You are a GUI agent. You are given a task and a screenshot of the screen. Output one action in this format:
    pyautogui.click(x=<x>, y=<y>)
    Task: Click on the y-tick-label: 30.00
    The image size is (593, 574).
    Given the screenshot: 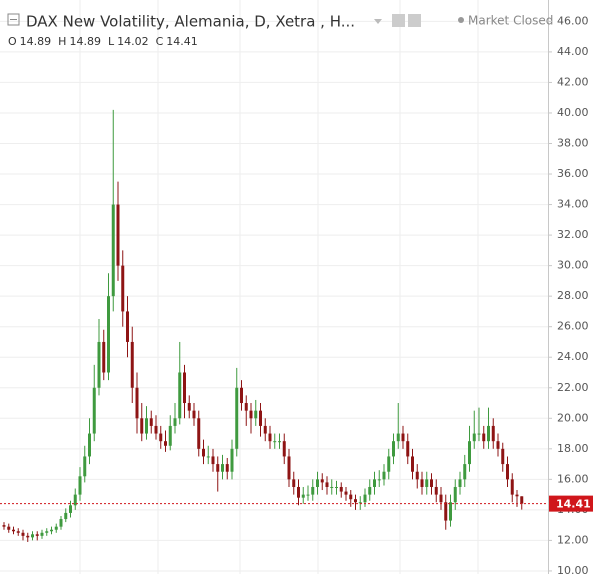 What is the action you would take?
    pyautogui.click(x=573, y=265)
    